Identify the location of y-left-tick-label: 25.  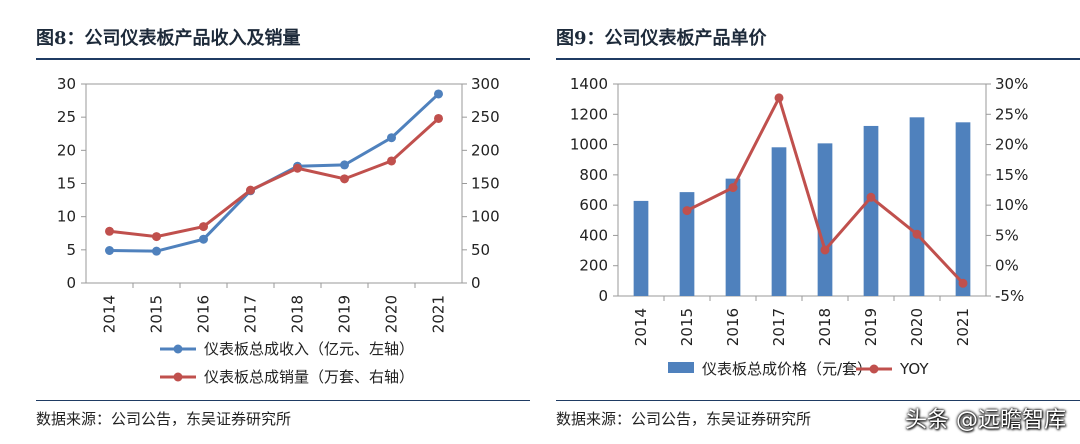
(66, 117).